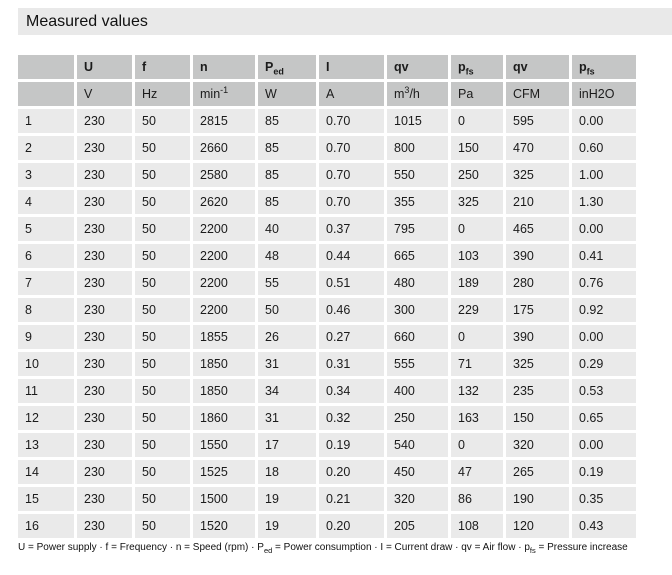  I want to click on column-unit, so click(46, 94).